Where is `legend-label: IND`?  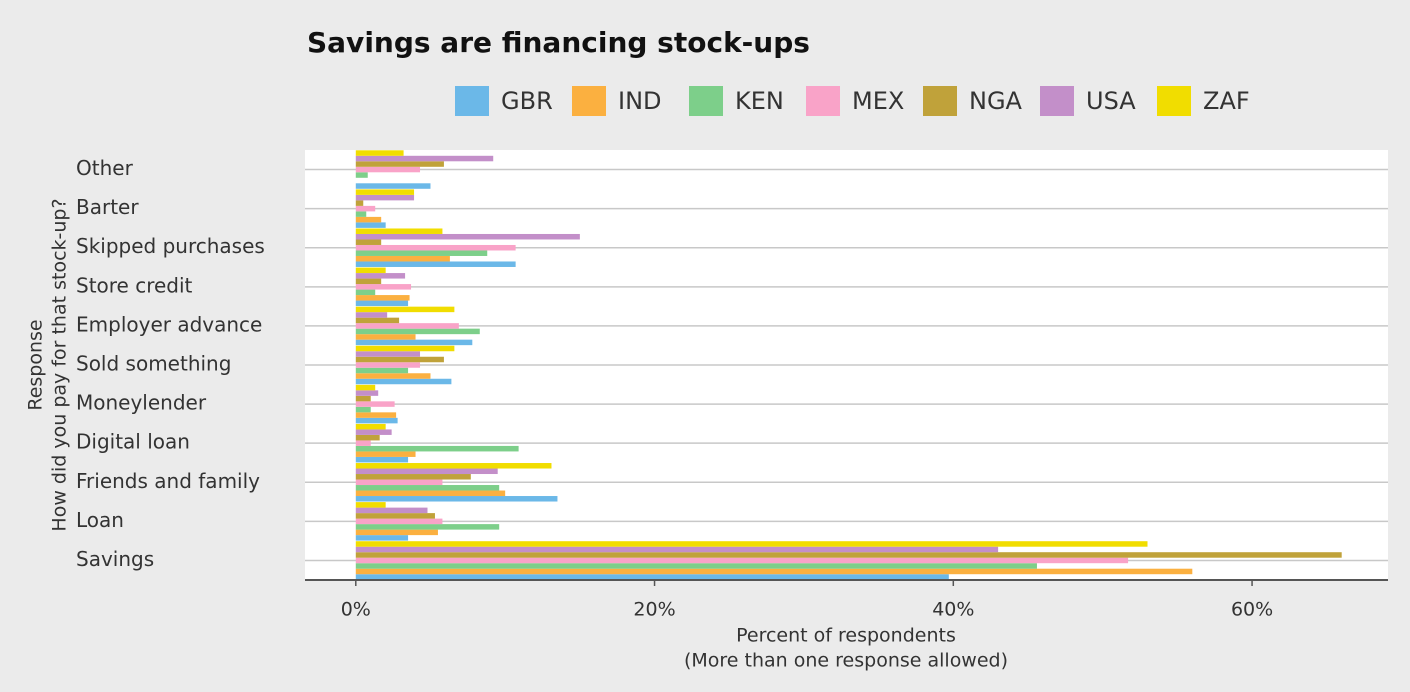
legend-label: IND is located at coordinates (640, 101).